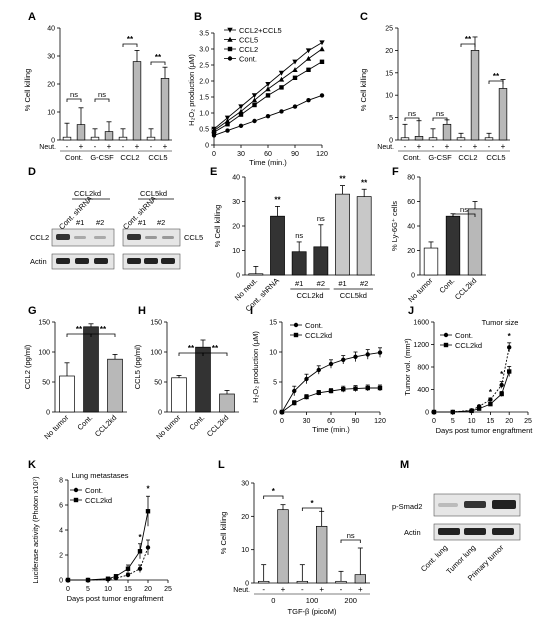 The height and width of the screenshot is (625, 554). Describe the element at coordinates (116, 598) in the screenshot. I see `panel-k-xlabel: Days post tumor engraftment` at that location.